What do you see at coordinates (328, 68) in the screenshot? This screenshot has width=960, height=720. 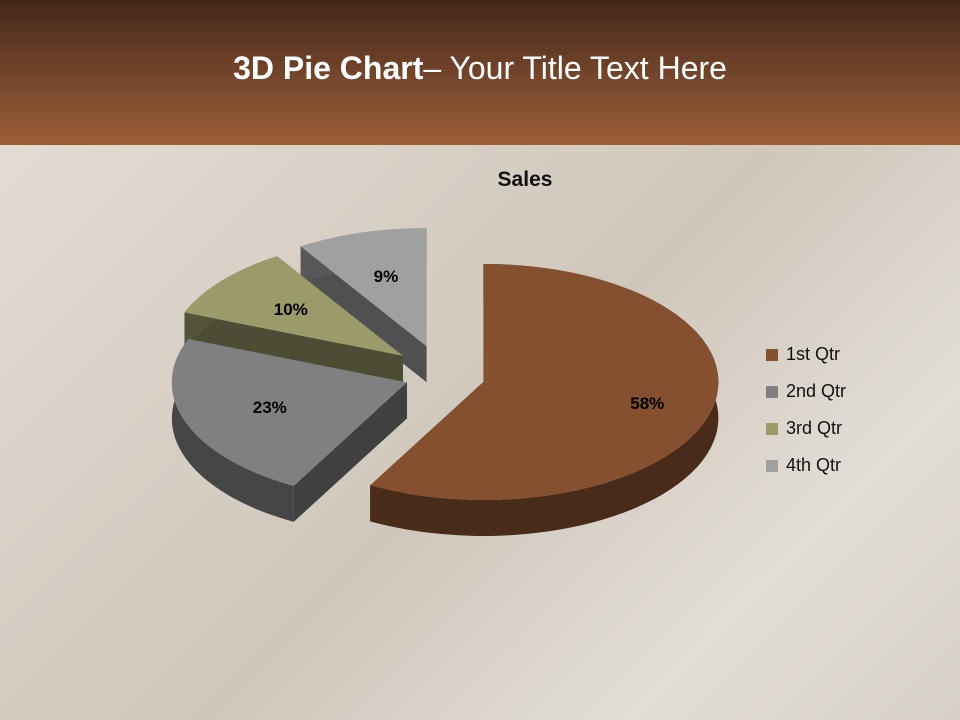 I see `title-bold: 3D Pie Chart` at bounding box center [328, 68].